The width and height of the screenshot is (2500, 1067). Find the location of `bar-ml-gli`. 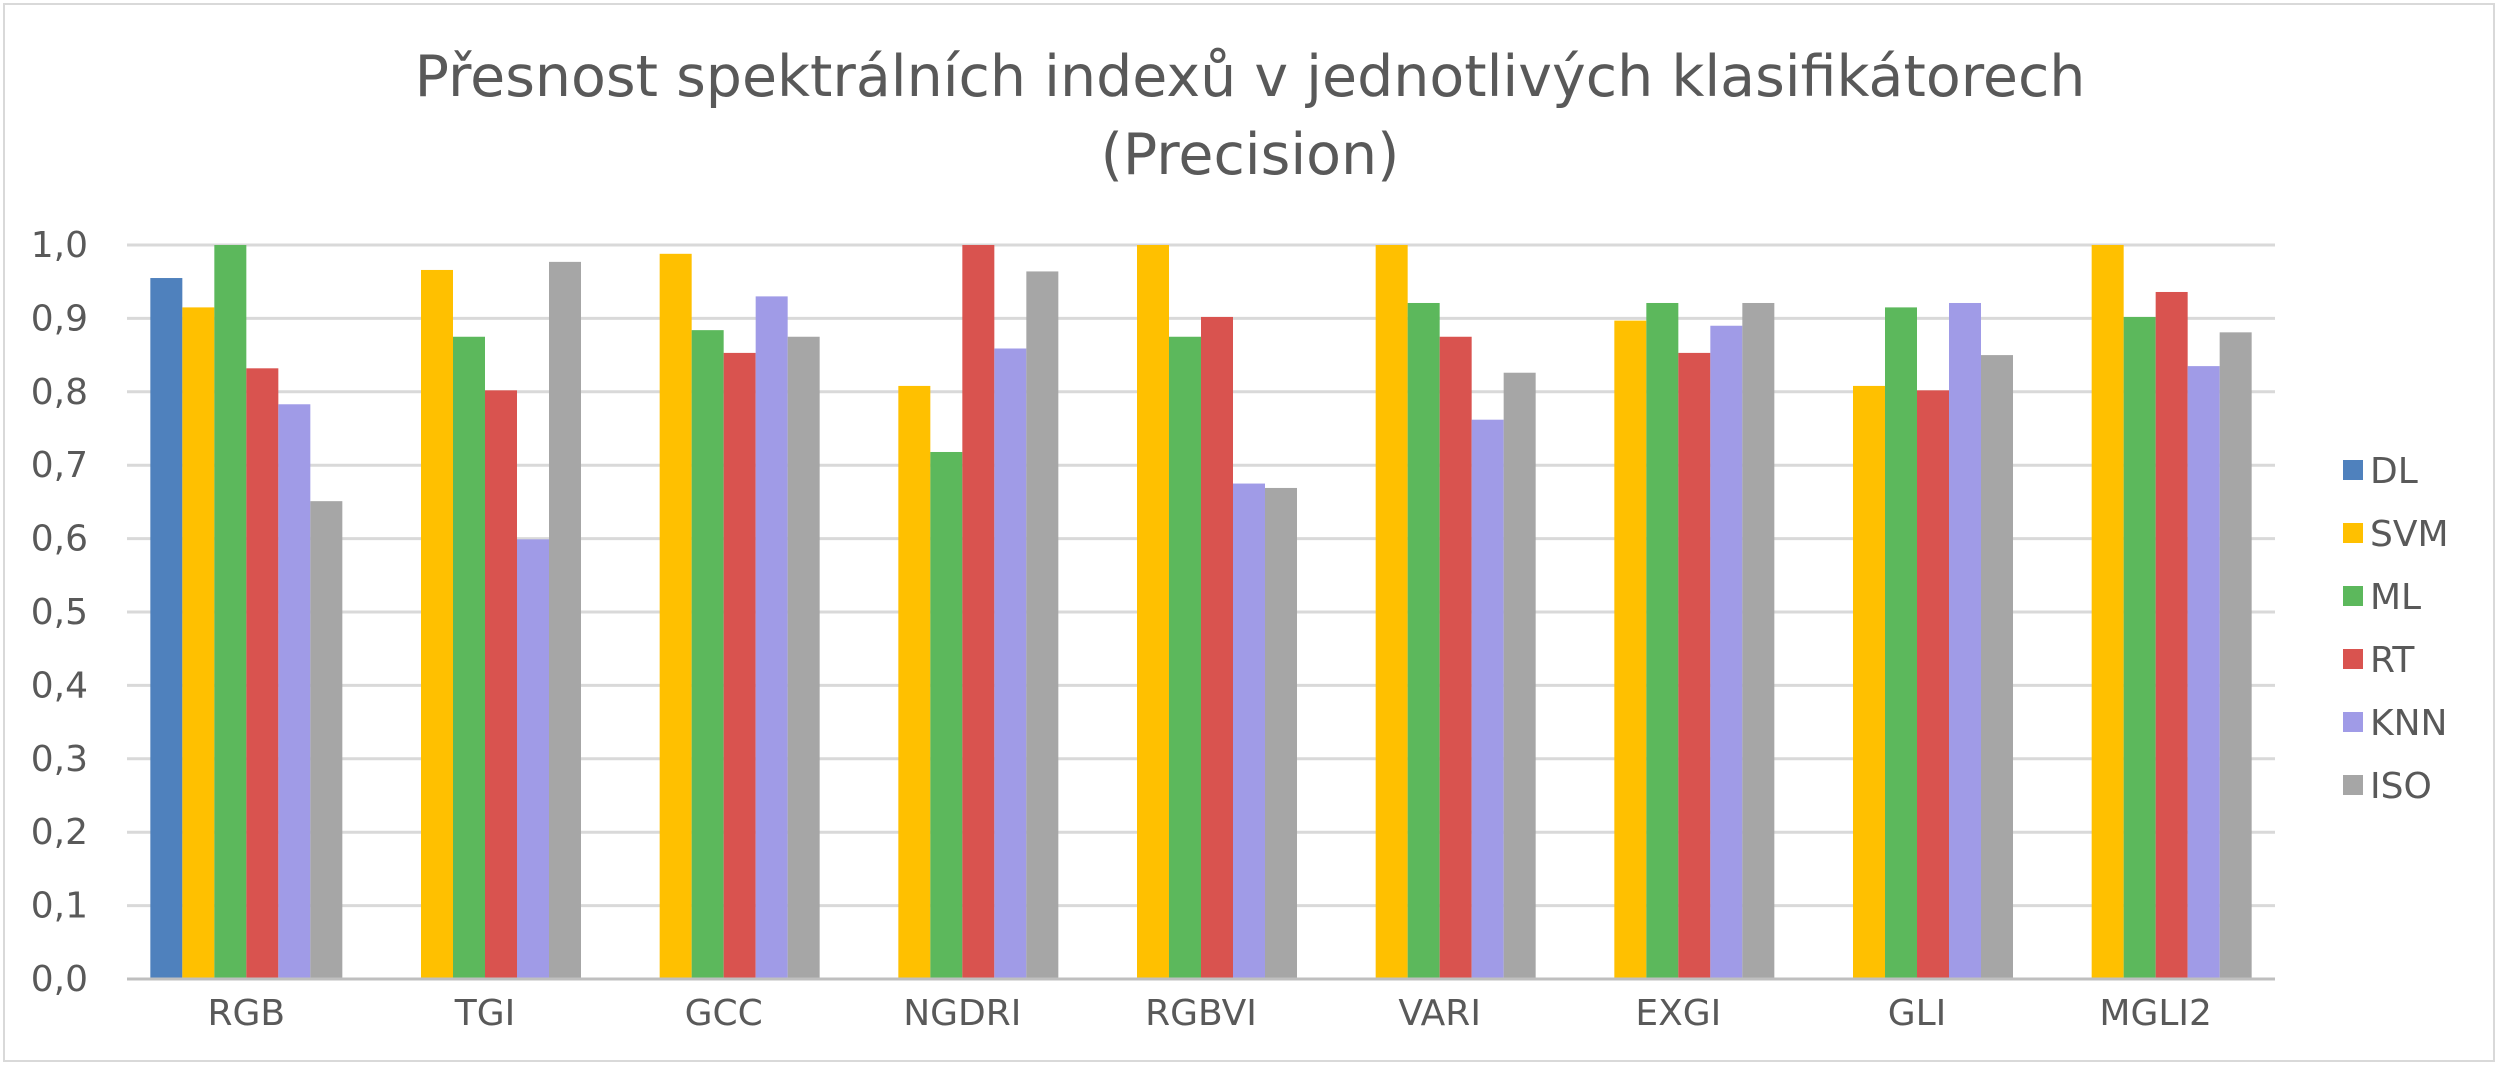

bar-ml-gli is located at coordinates (1901, 643).